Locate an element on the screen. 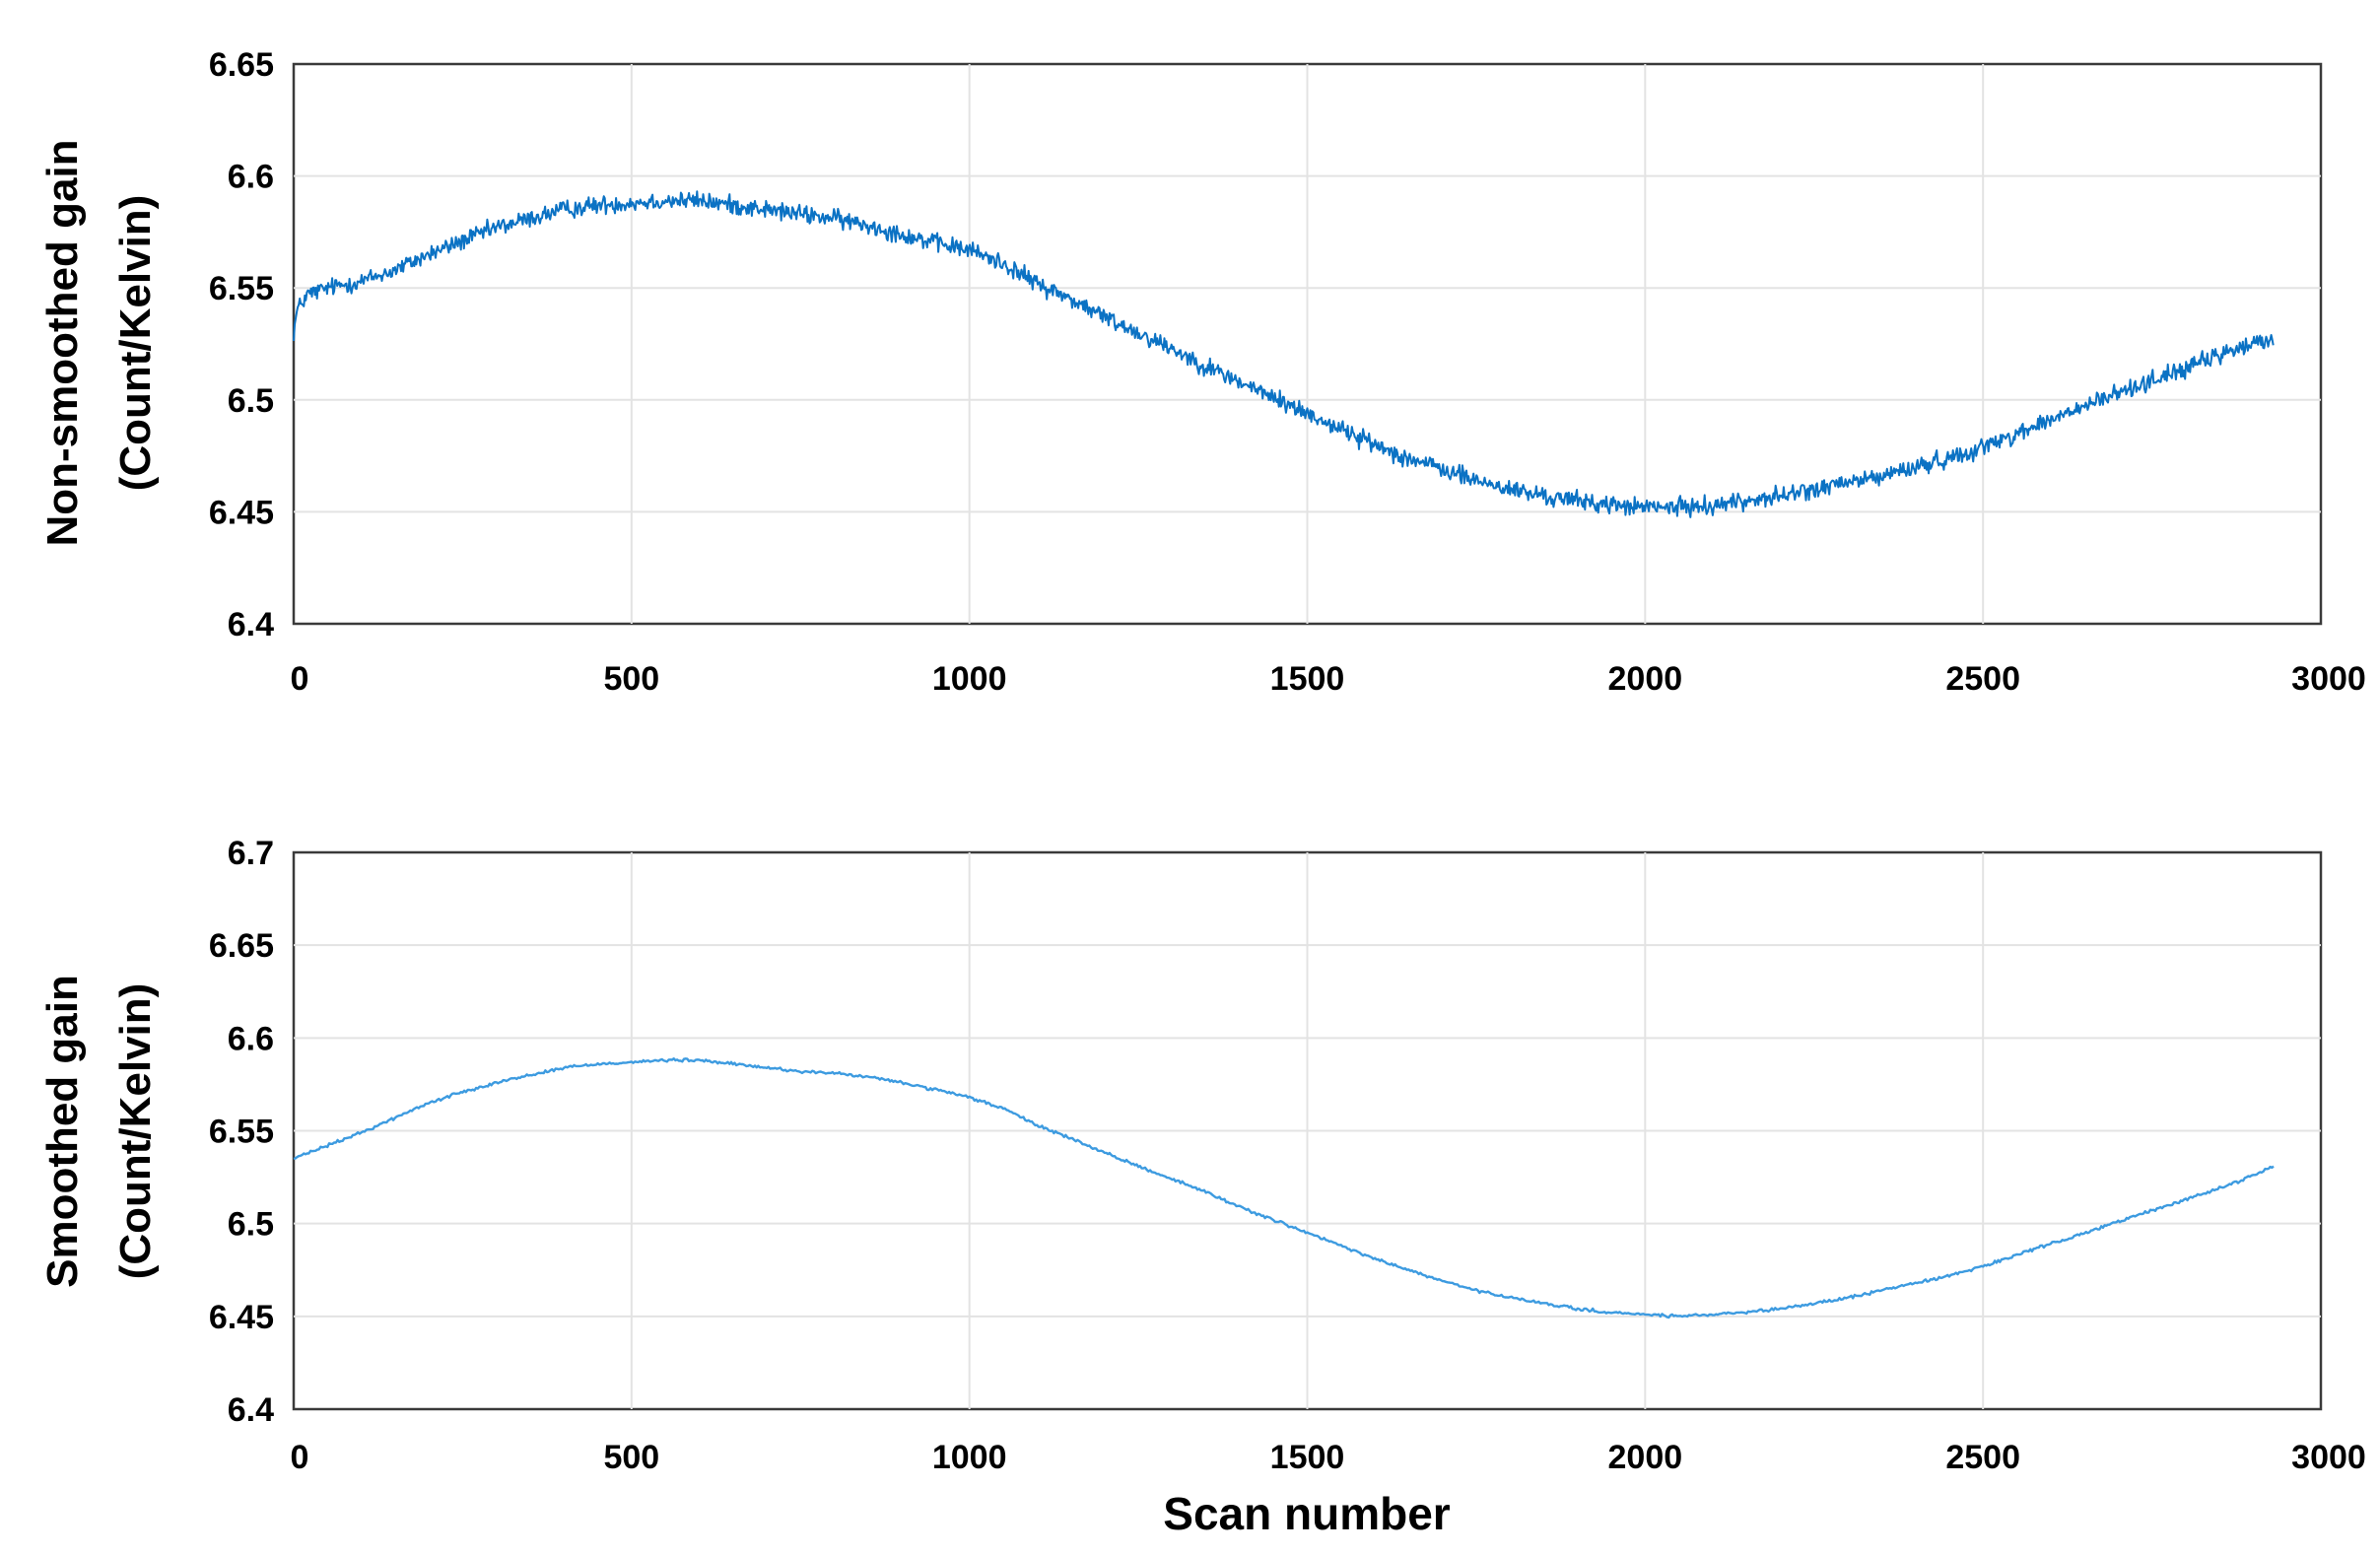 This screenshot has width=2380, height=1555. bottom-chart-series is located at coordinates (1284, 1188).